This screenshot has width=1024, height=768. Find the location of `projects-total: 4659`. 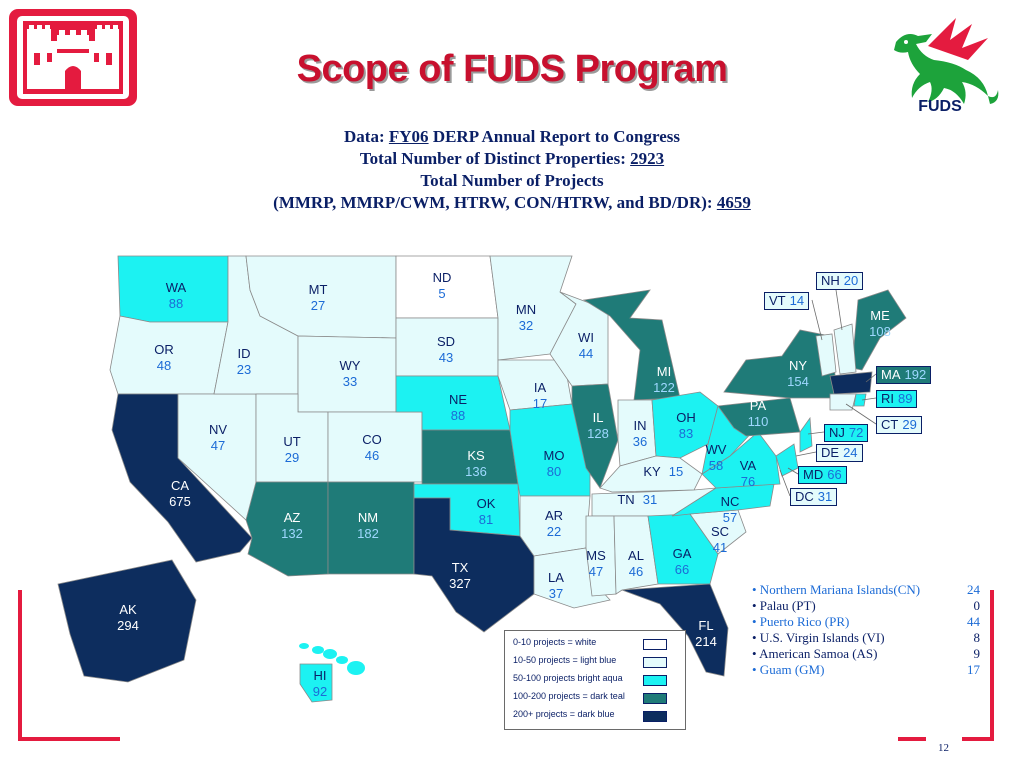

projects-total: 4659 is located at coordinates (733, 202).